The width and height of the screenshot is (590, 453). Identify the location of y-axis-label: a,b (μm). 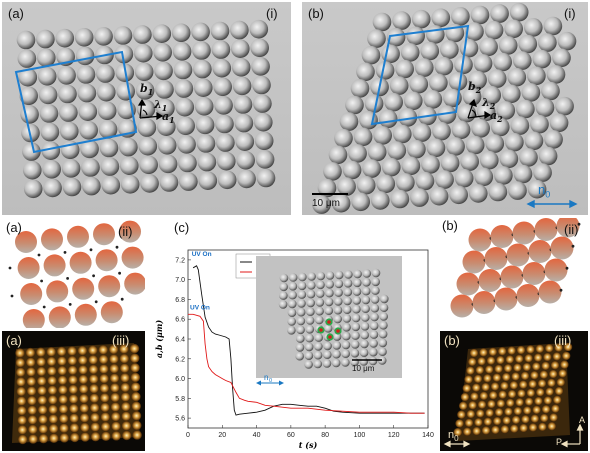
(159, 339).